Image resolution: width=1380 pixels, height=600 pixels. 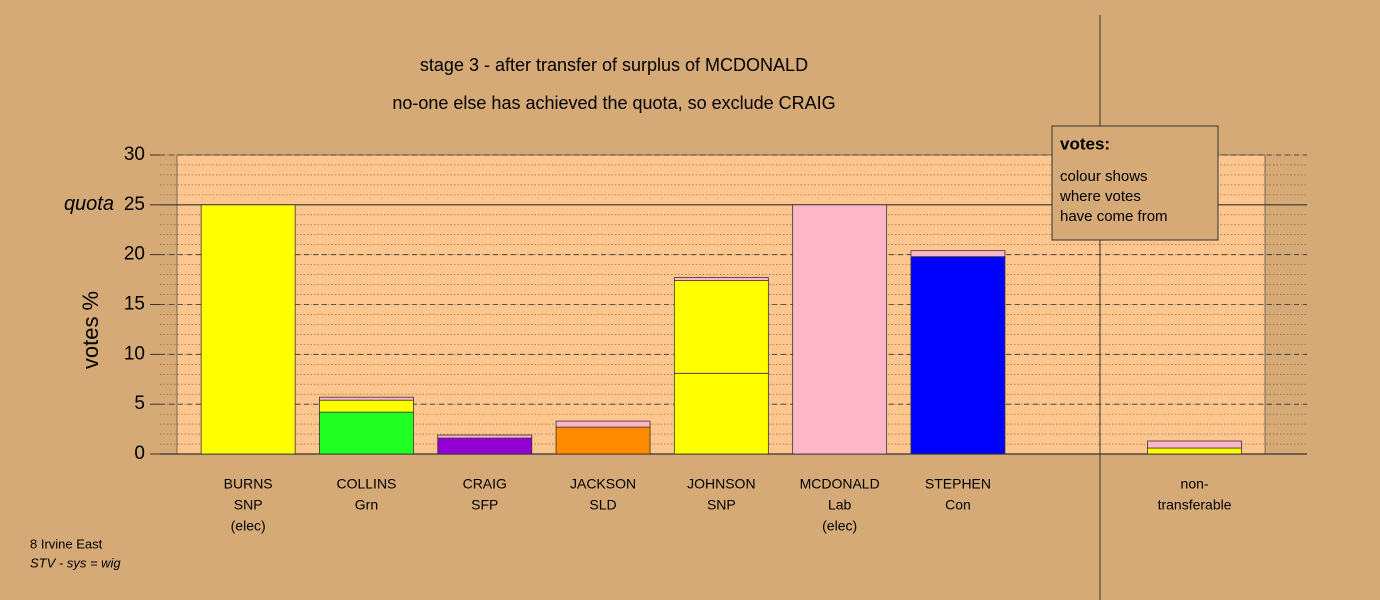 I want to click on legend-box, so click(x=1135, y=183).